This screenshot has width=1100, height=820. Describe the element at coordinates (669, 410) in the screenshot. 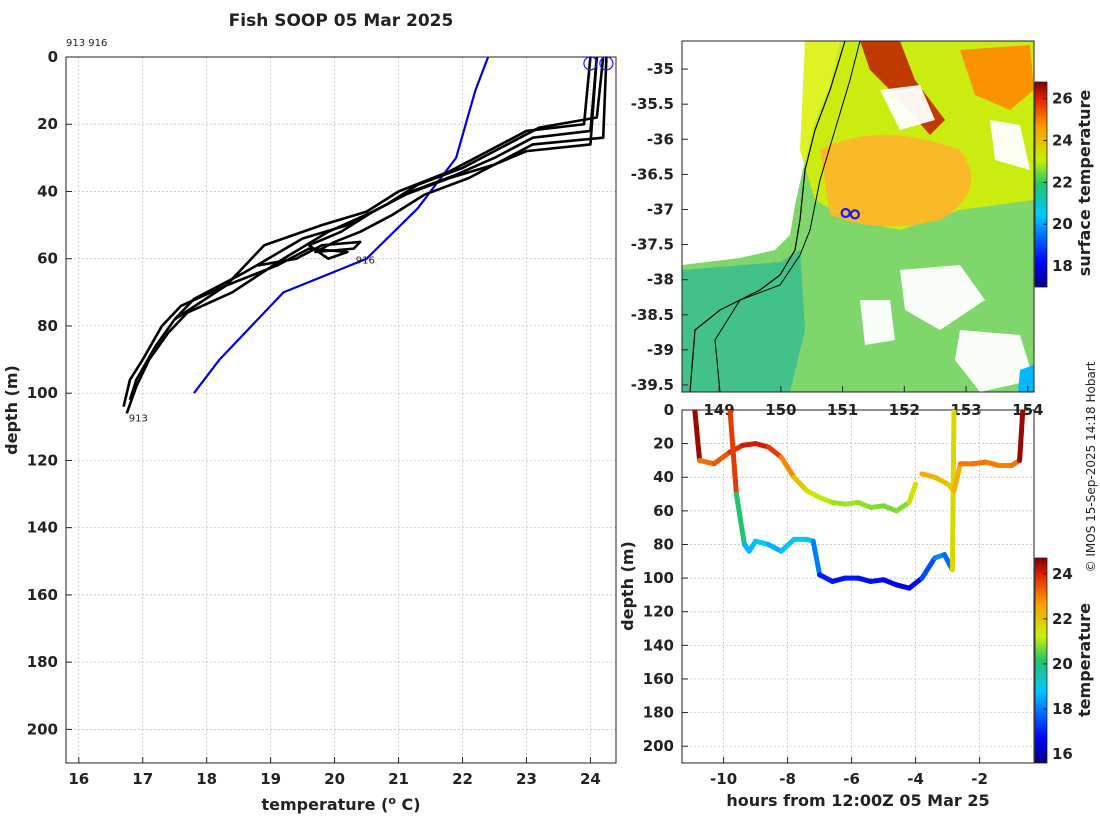

I see `depth-time-y-tick-label: 0` at that location.